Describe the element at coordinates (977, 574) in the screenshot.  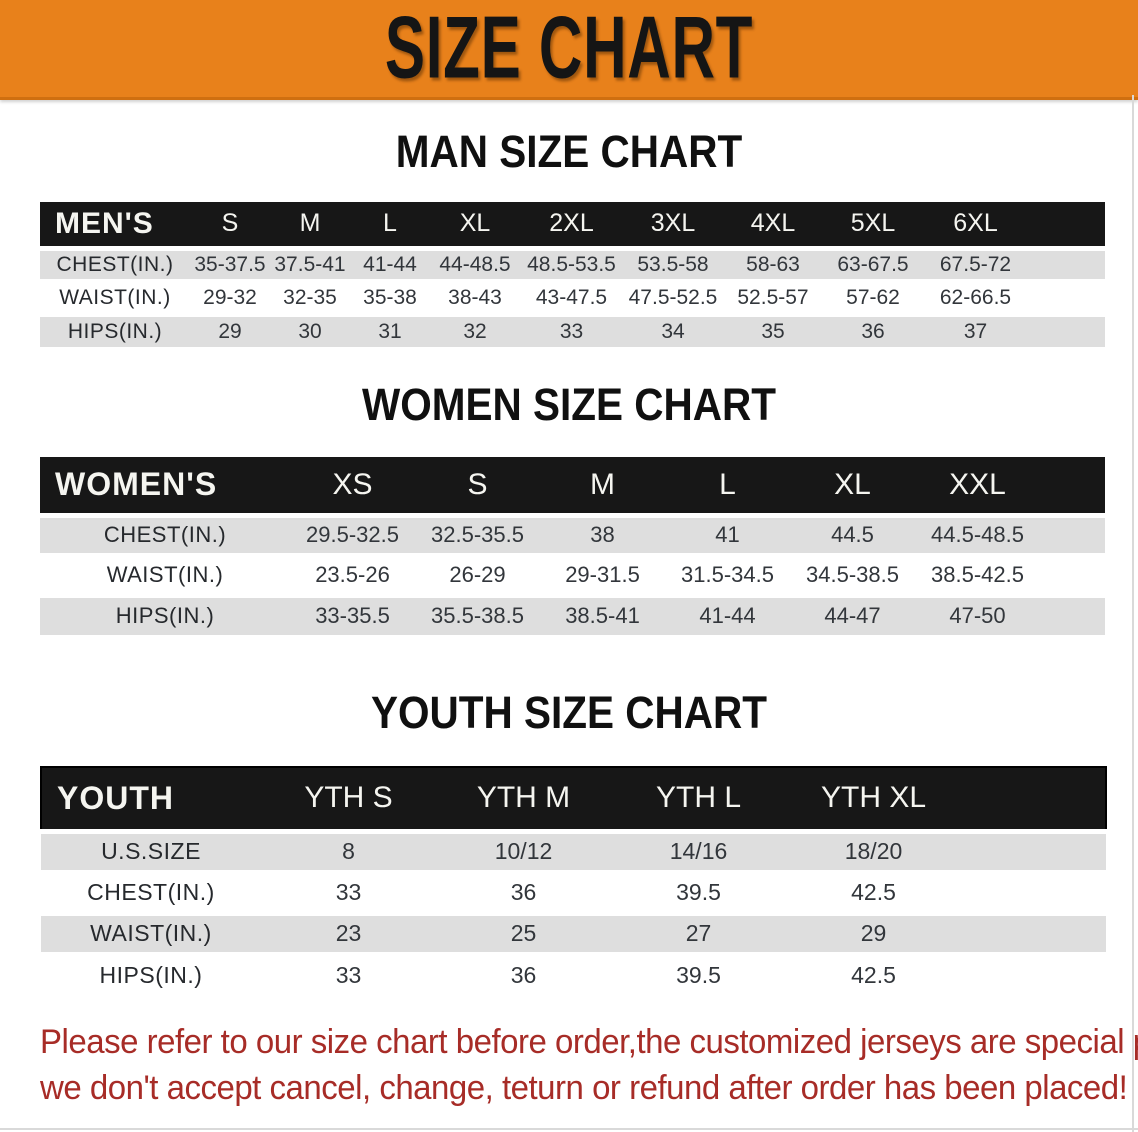
I see `value-cell: 38.5-42.5` at that location.